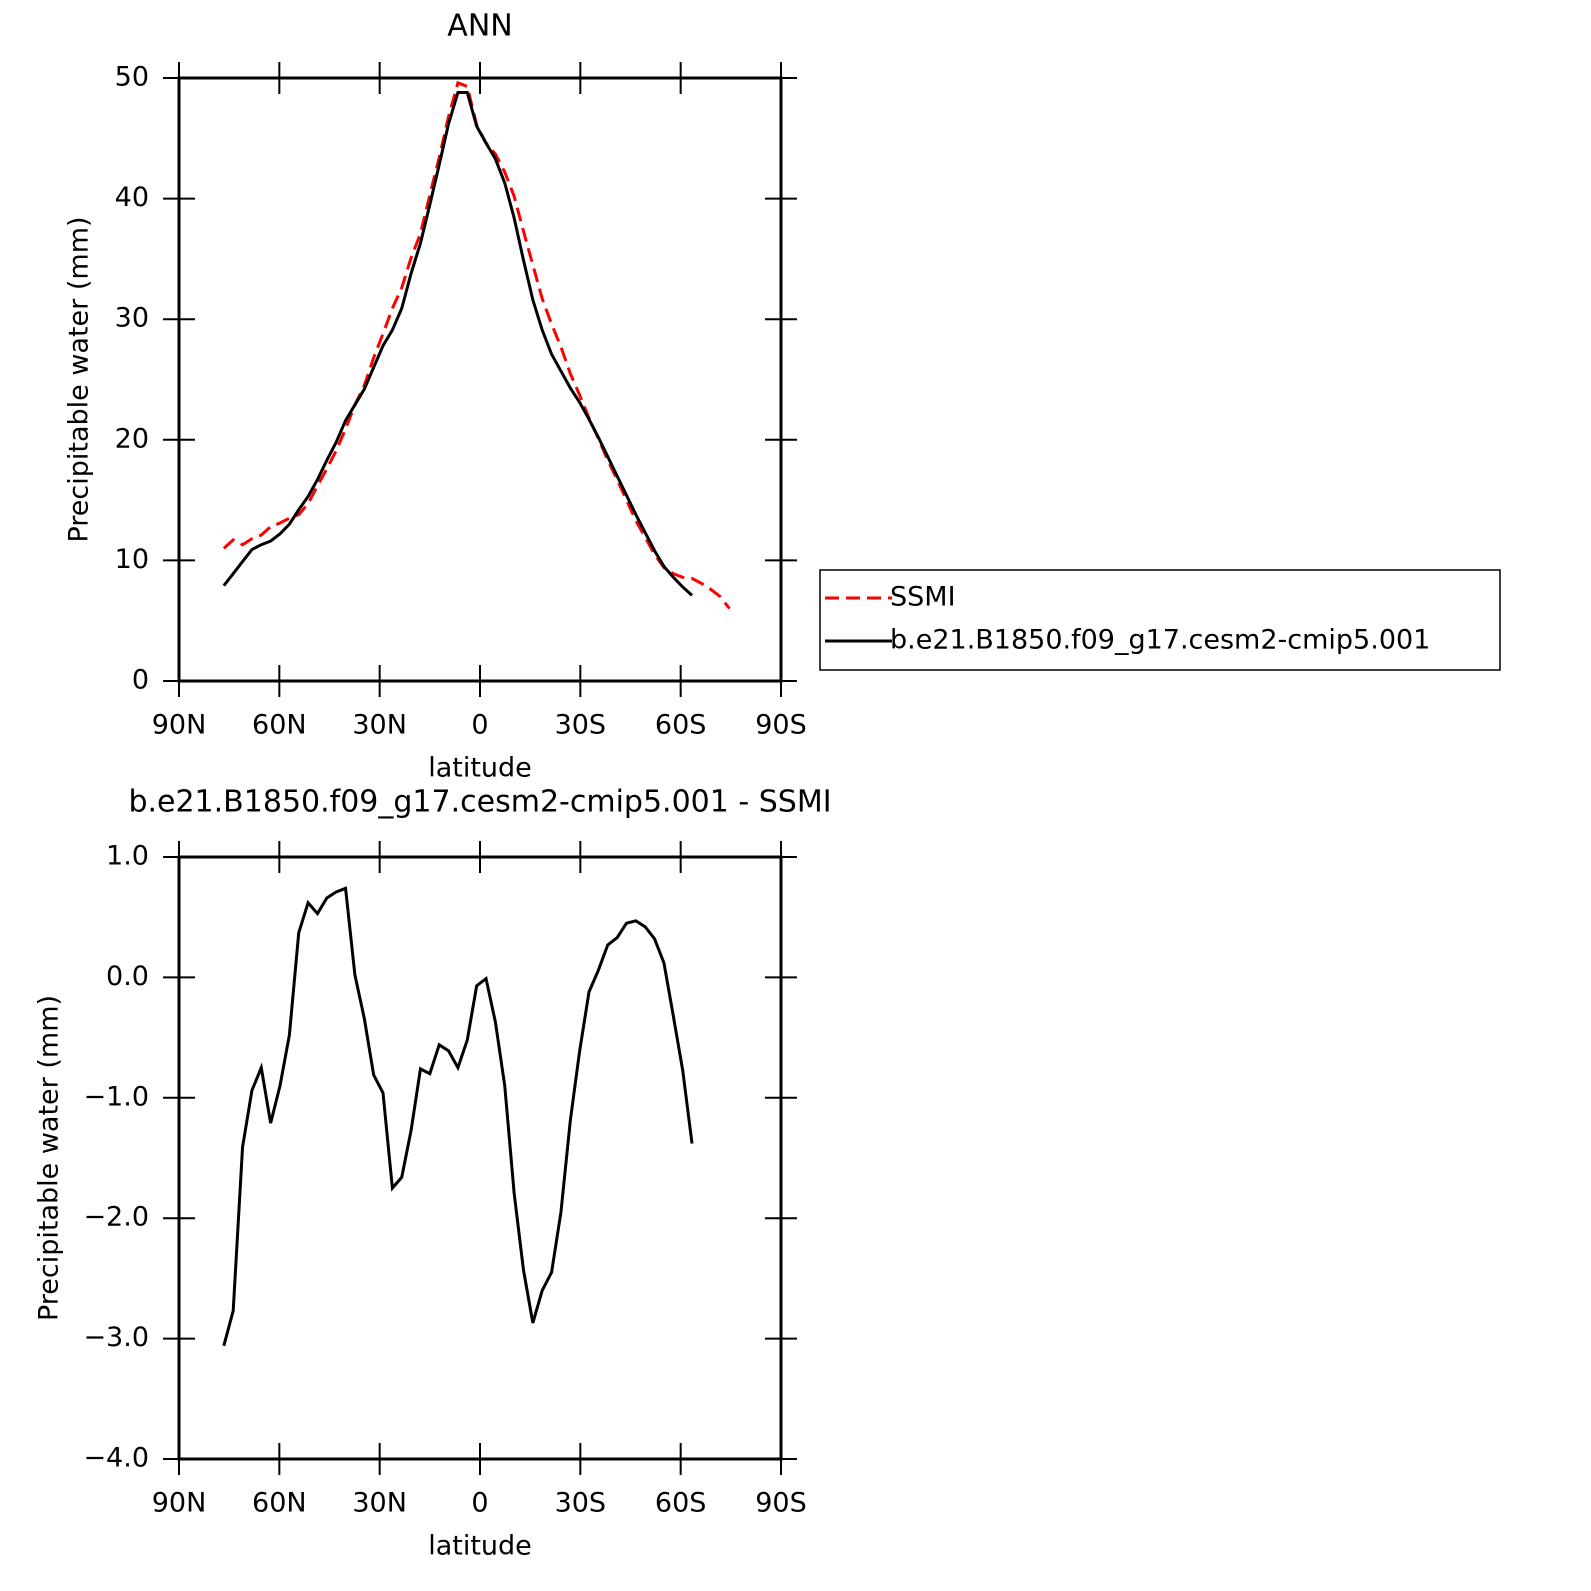 This screenshot has width=1591, height=1591. I want to click on y-tick-label: −2.0, so click(116, 1217).